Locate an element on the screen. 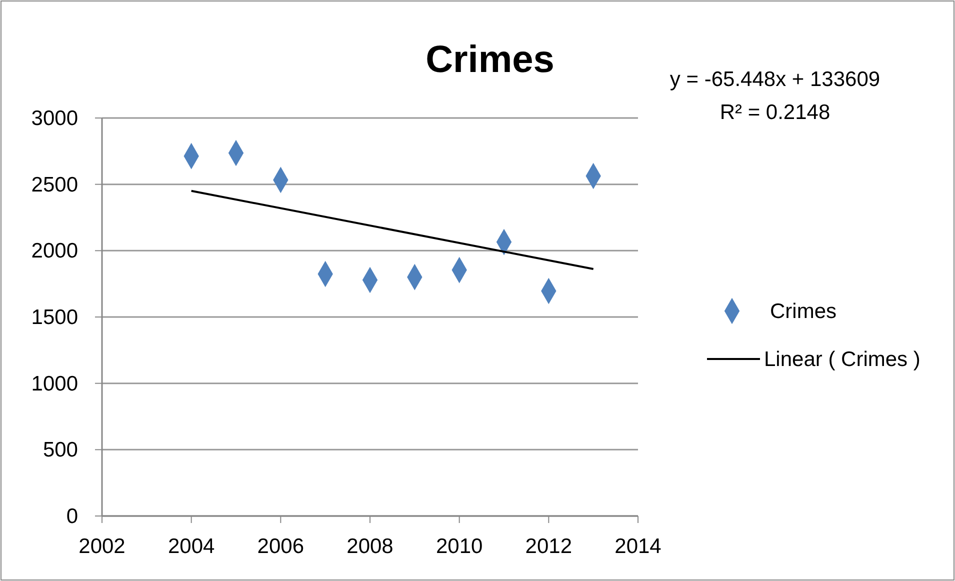  x-tick-label: 2006 is located at coordinates (280, 546).